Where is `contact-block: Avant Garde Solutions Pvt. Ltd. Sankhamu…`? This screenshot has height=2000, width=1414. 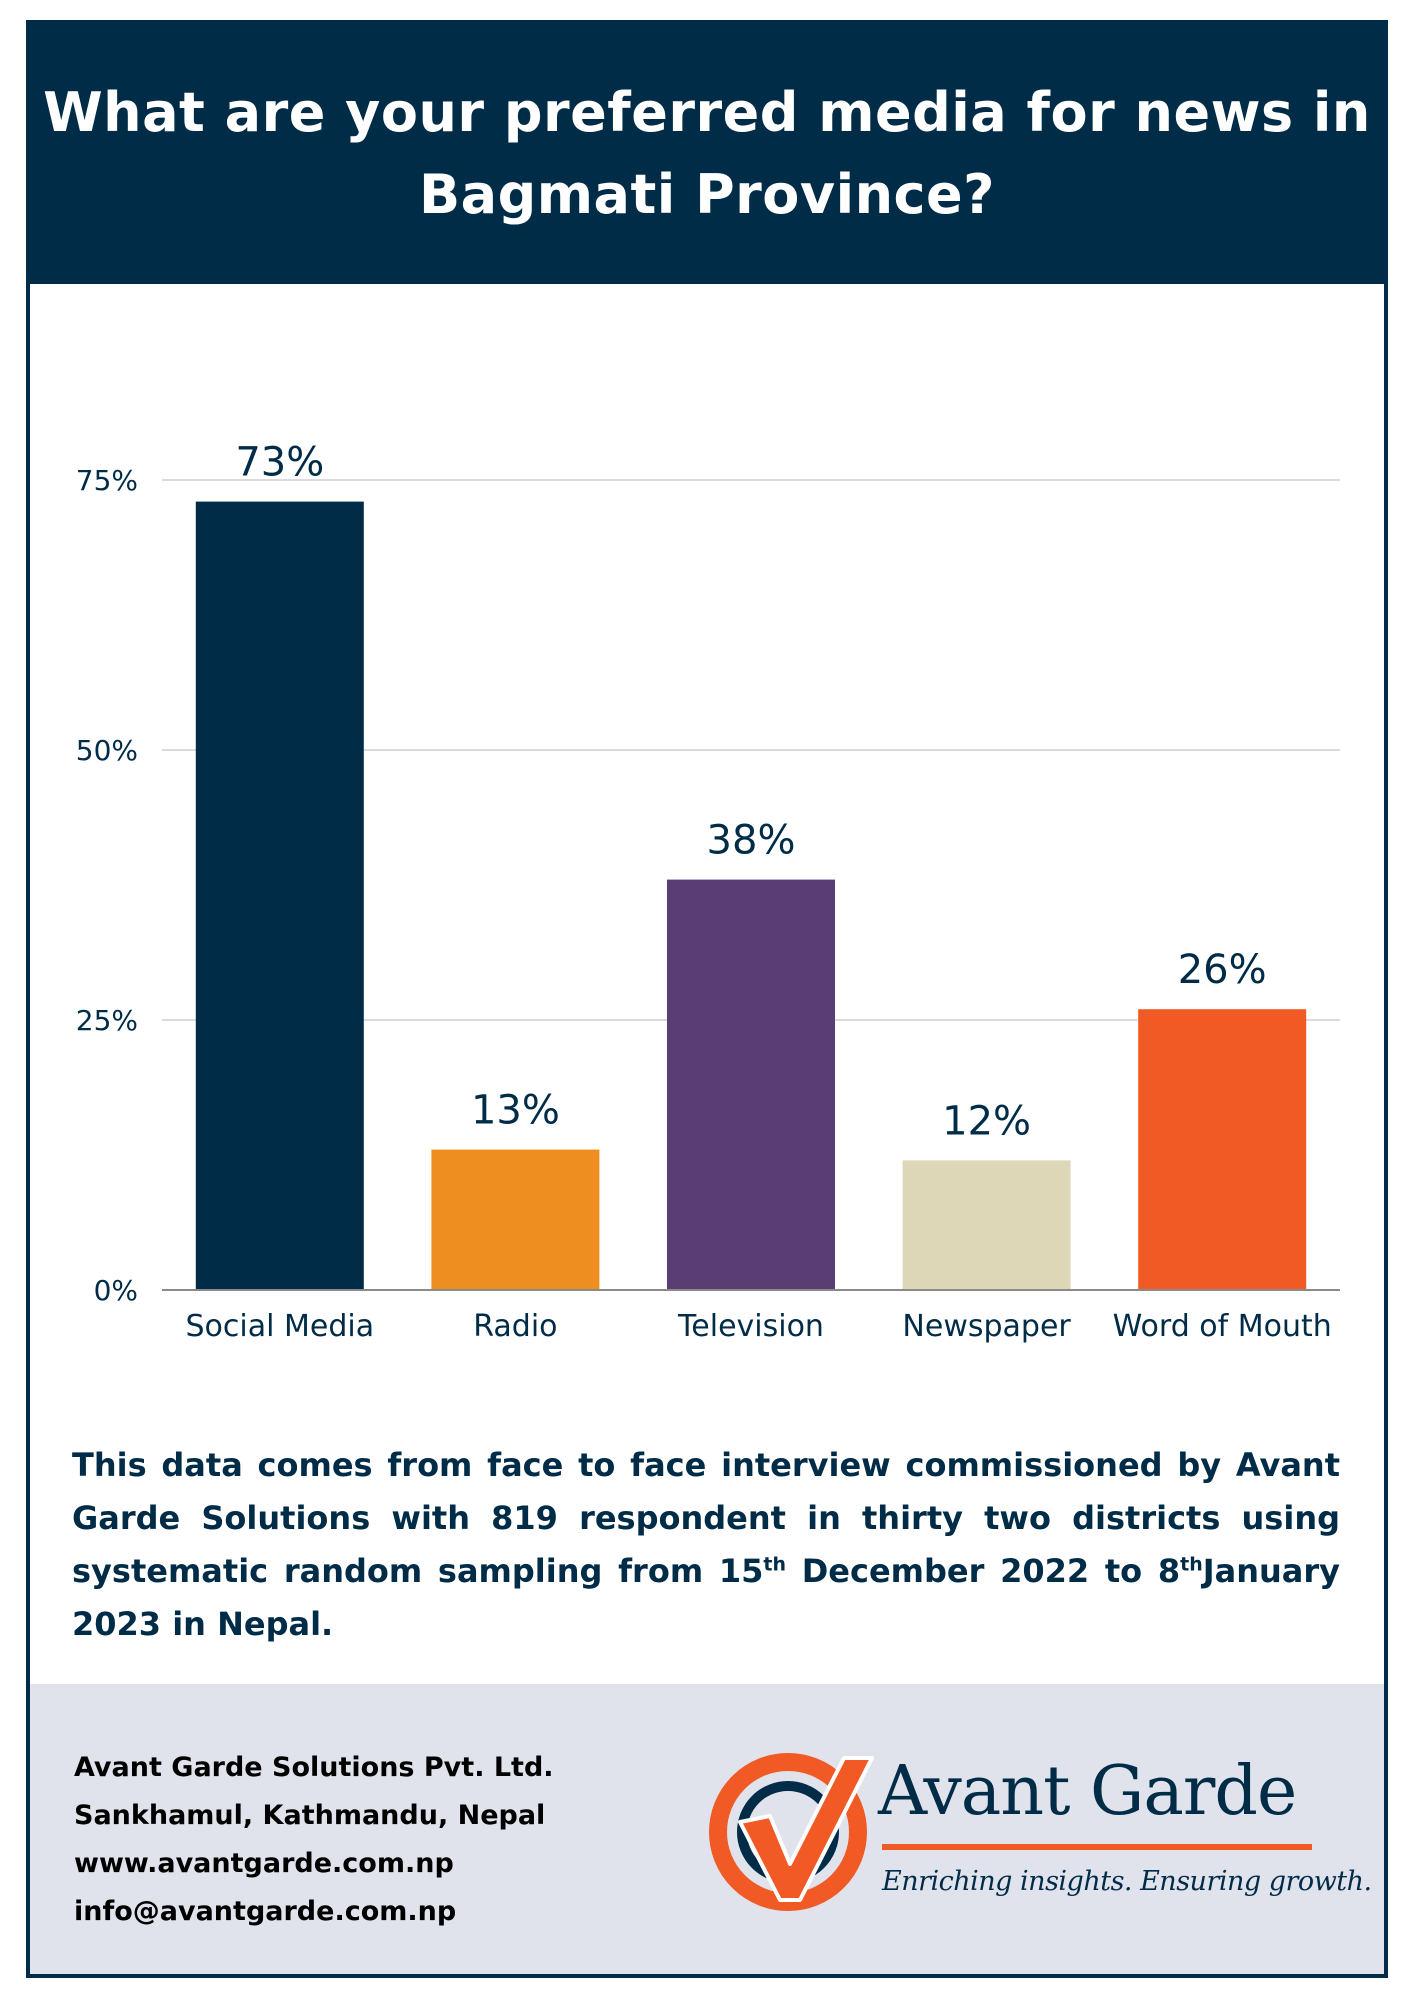 contact-block: Avant Garde Solutions Pvt. Ltd. Sankhamu… is located at coordinates (314, 1840).